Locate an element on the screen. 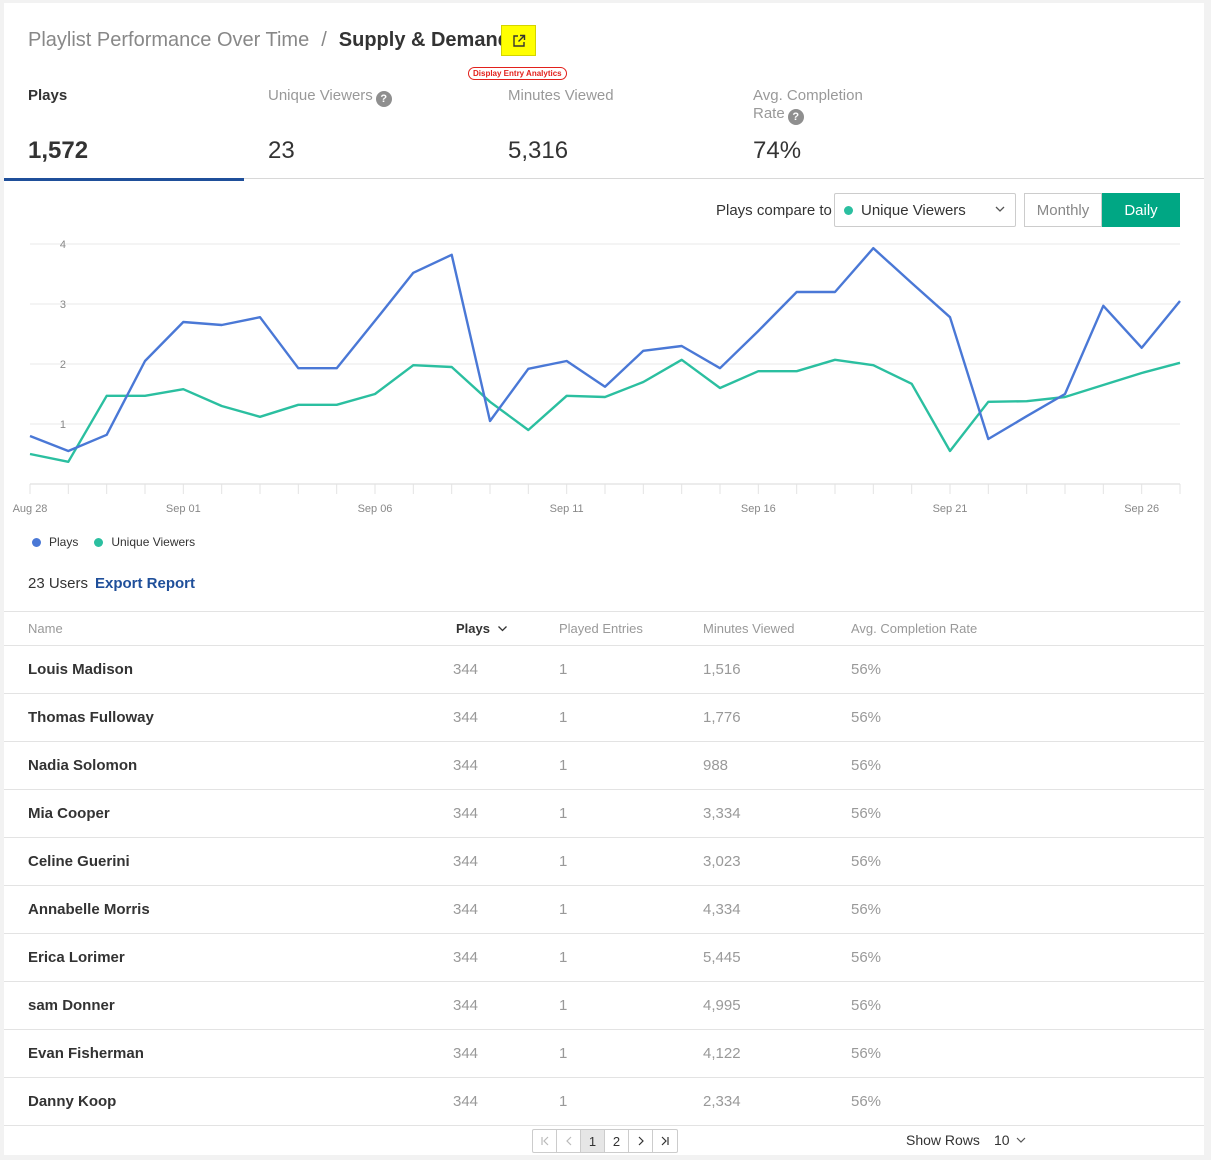 This screenshot has height=1160, width=1211. user-minutes-viewed: 4,122 is located at coordinates (777, 1053).